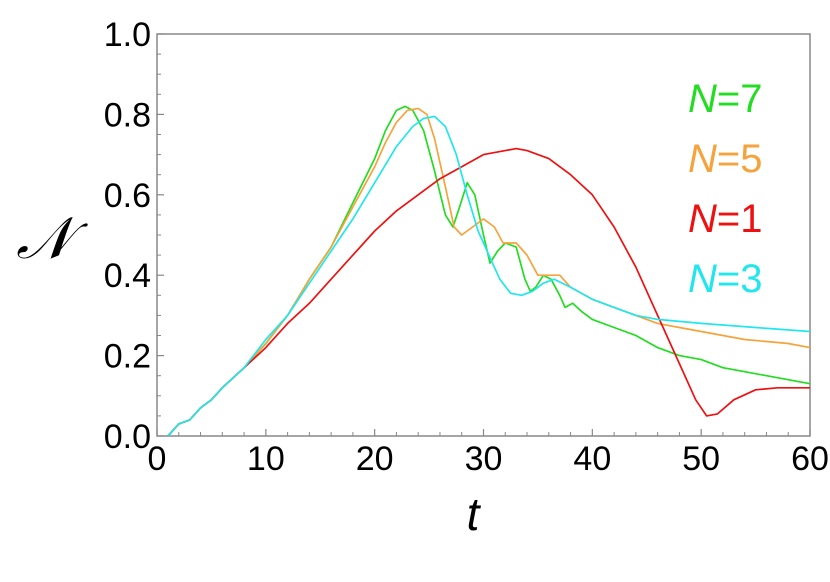  What do you see at coordinates (157, 459) in the screenshot?
I see `x-tick-label: 0` at bounding box center [157, 459].